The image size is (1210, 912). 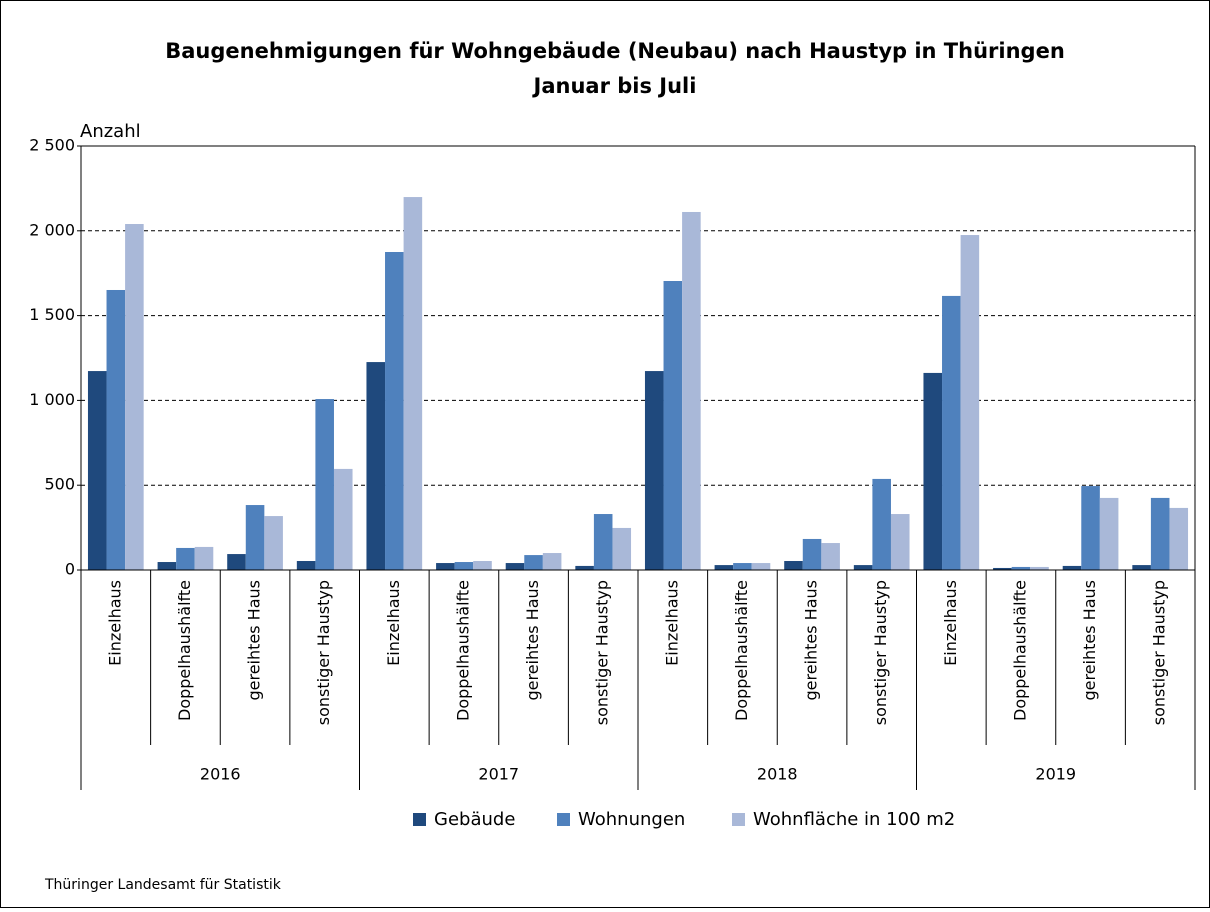 I want to click on y-tick-label: 1 000, so click(x=52, y=399).